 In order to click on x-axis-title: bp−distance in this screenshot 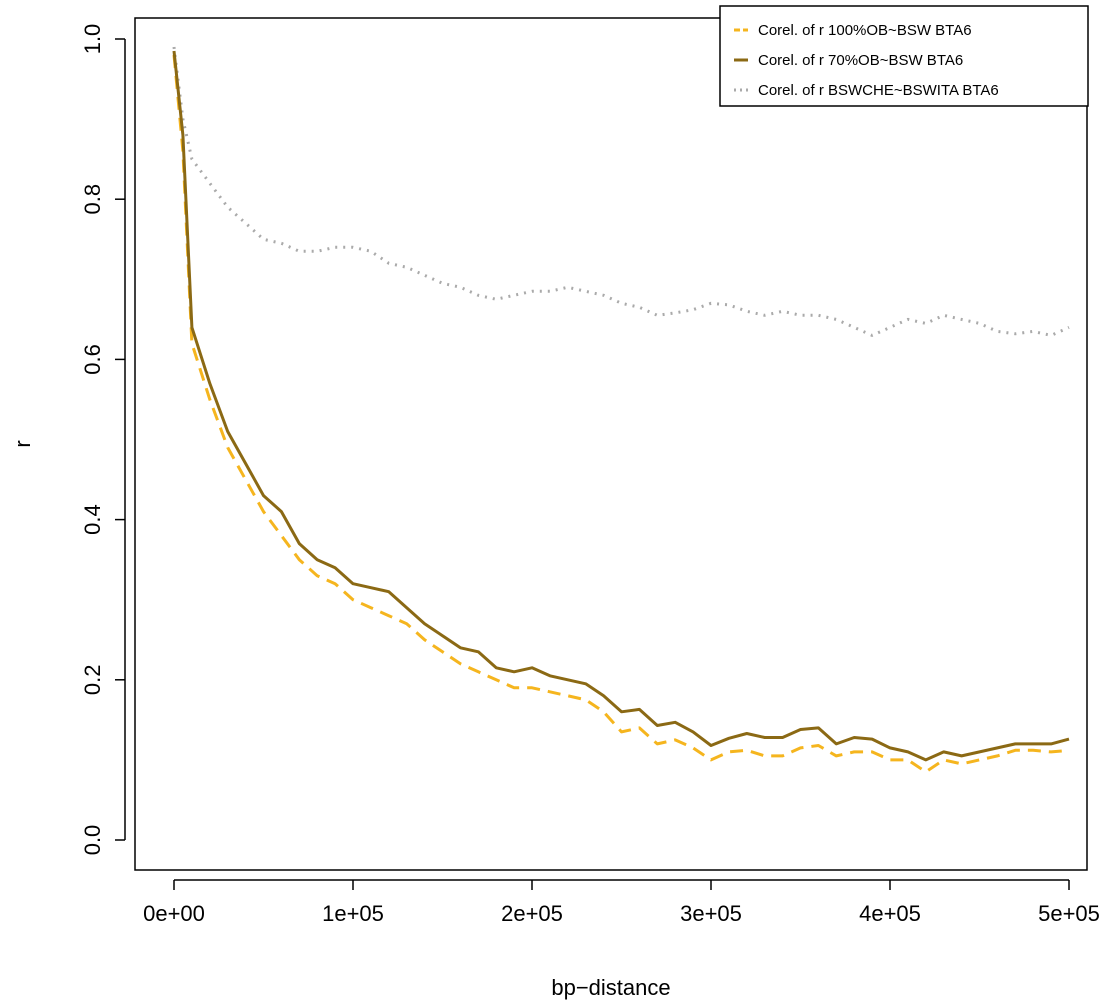, I will do `click(610, 987)`.